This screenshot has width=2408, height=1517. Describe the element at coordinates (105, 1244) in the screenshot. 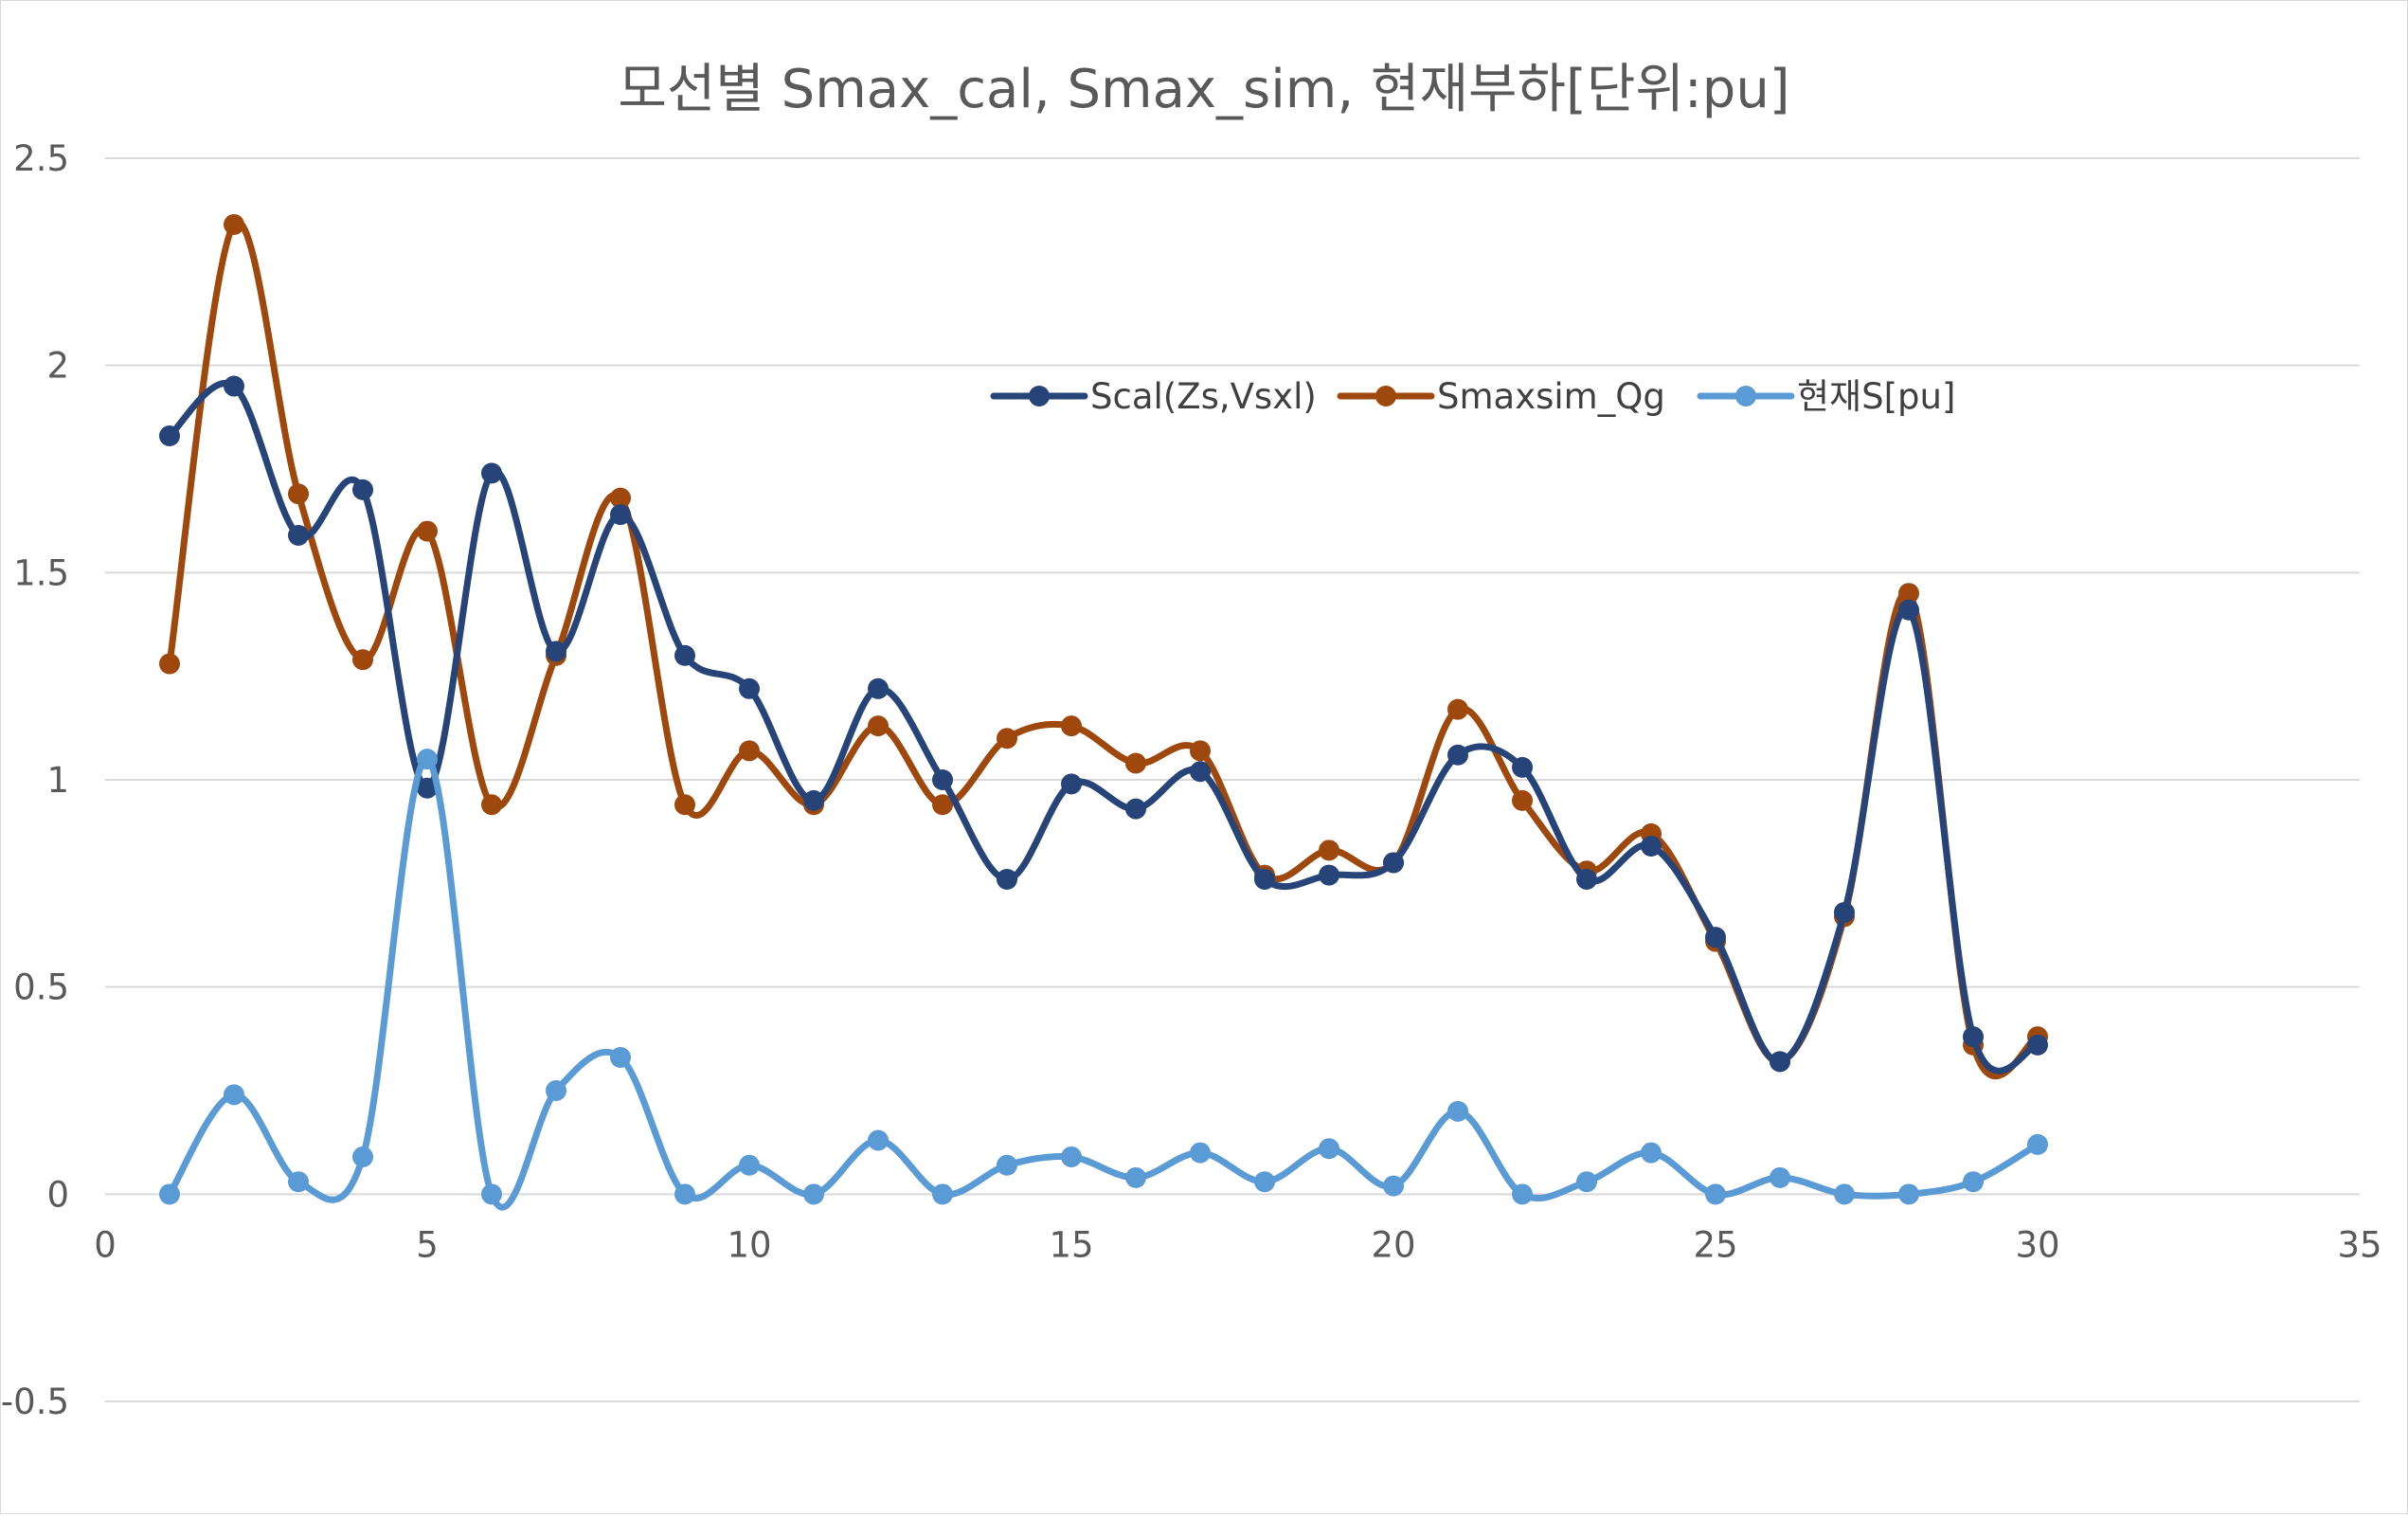

I see `x-tick-label: 0` at that location.